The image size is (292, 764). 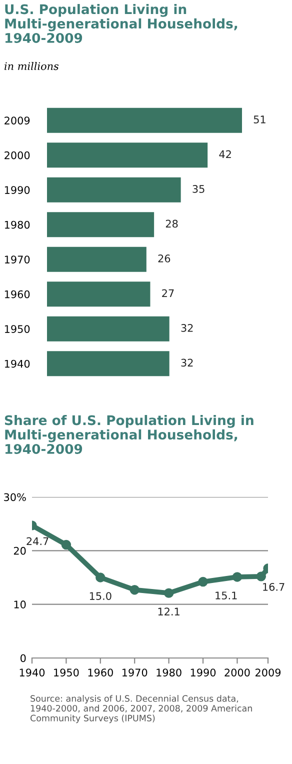 What do you see at coordinates (17, 224) in the screenshot?
I see `y-tick-label: 1980` at bounding box center [17, 224].